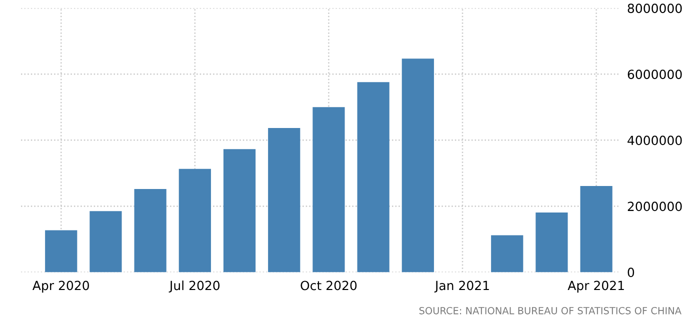  Describe the element at coordinates (655, 75) in the screenshot. I see `y-tick-label: 6000000` at that location.